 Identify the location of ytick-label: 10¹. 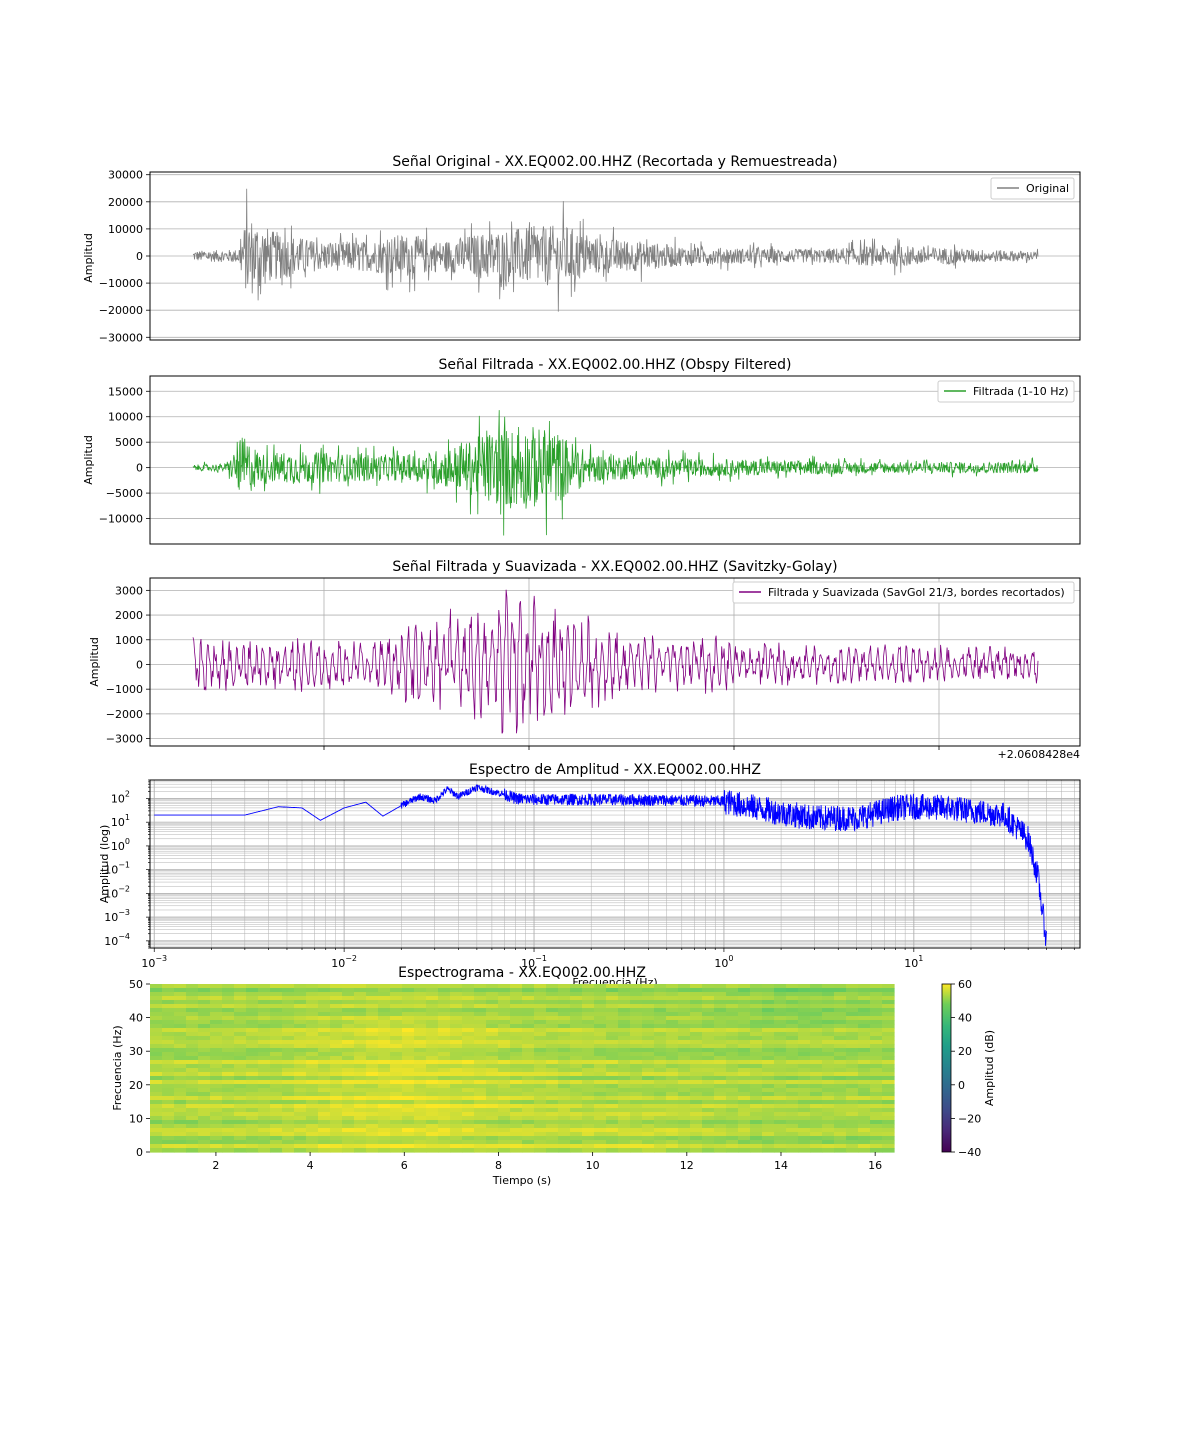
(120, 821).